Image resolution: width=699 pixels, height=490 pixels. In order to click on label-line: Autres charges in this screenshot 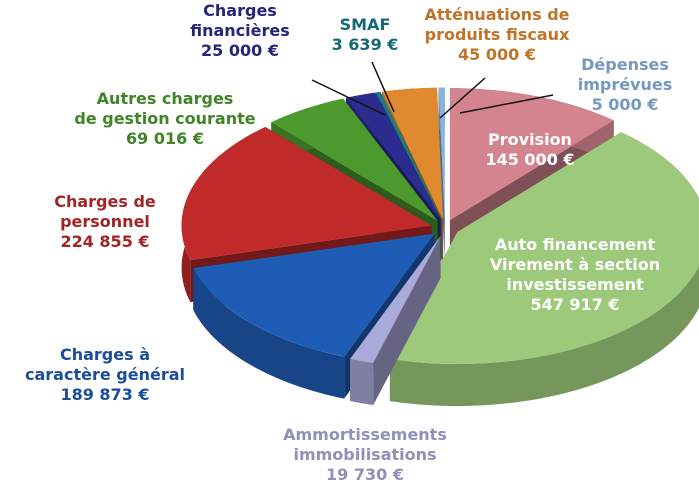, I will do `click(165, 98)`.